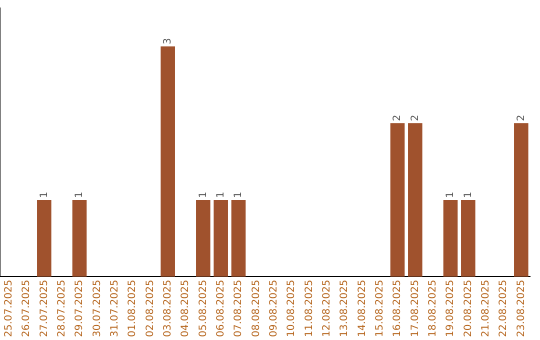  What do you see at coordinates (26, 309) in the screenshot?
I see `x-tick-label: 26.07.2025` at bounding box center [26, 309].